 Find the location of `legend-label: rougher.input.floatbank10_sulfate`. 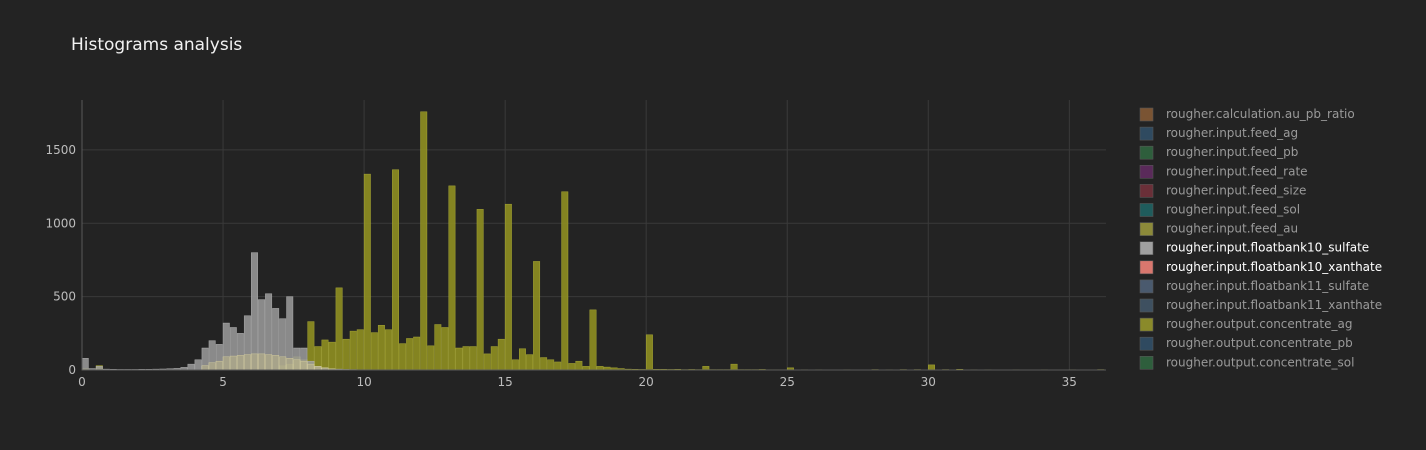

legend-label: rougher.input.floatbank10_sulfate is located at coordinates (1267, 248).